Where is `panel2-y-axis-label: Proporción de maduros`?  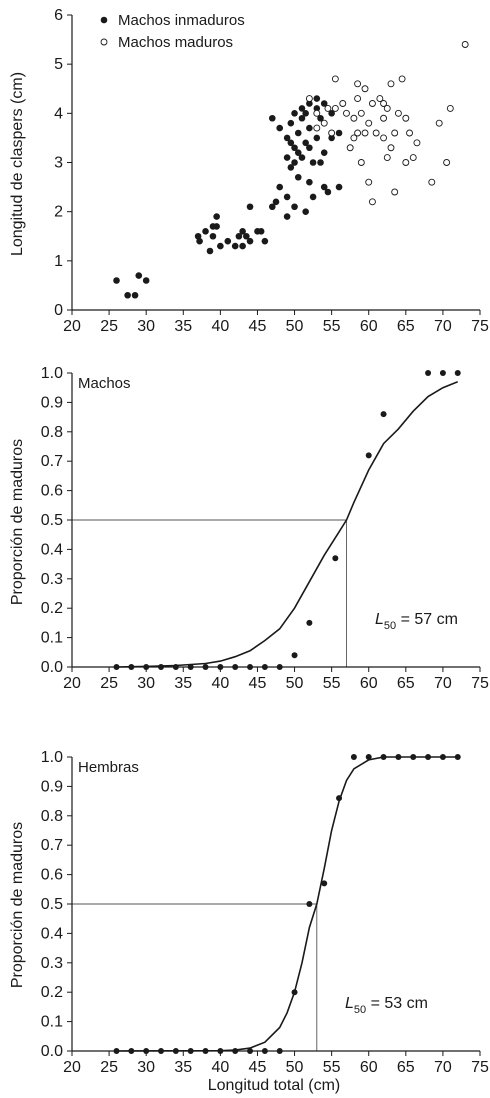
panel2-y-axis-label: Proporción de maduros is located at coordinates (17, 522).